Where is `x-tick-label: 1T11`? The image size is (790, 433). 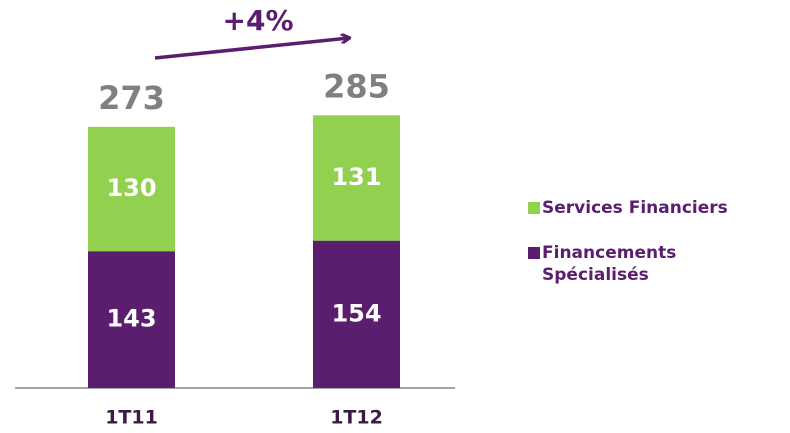
x-tick-label: 1T11 is located at coordinates (131, 418).